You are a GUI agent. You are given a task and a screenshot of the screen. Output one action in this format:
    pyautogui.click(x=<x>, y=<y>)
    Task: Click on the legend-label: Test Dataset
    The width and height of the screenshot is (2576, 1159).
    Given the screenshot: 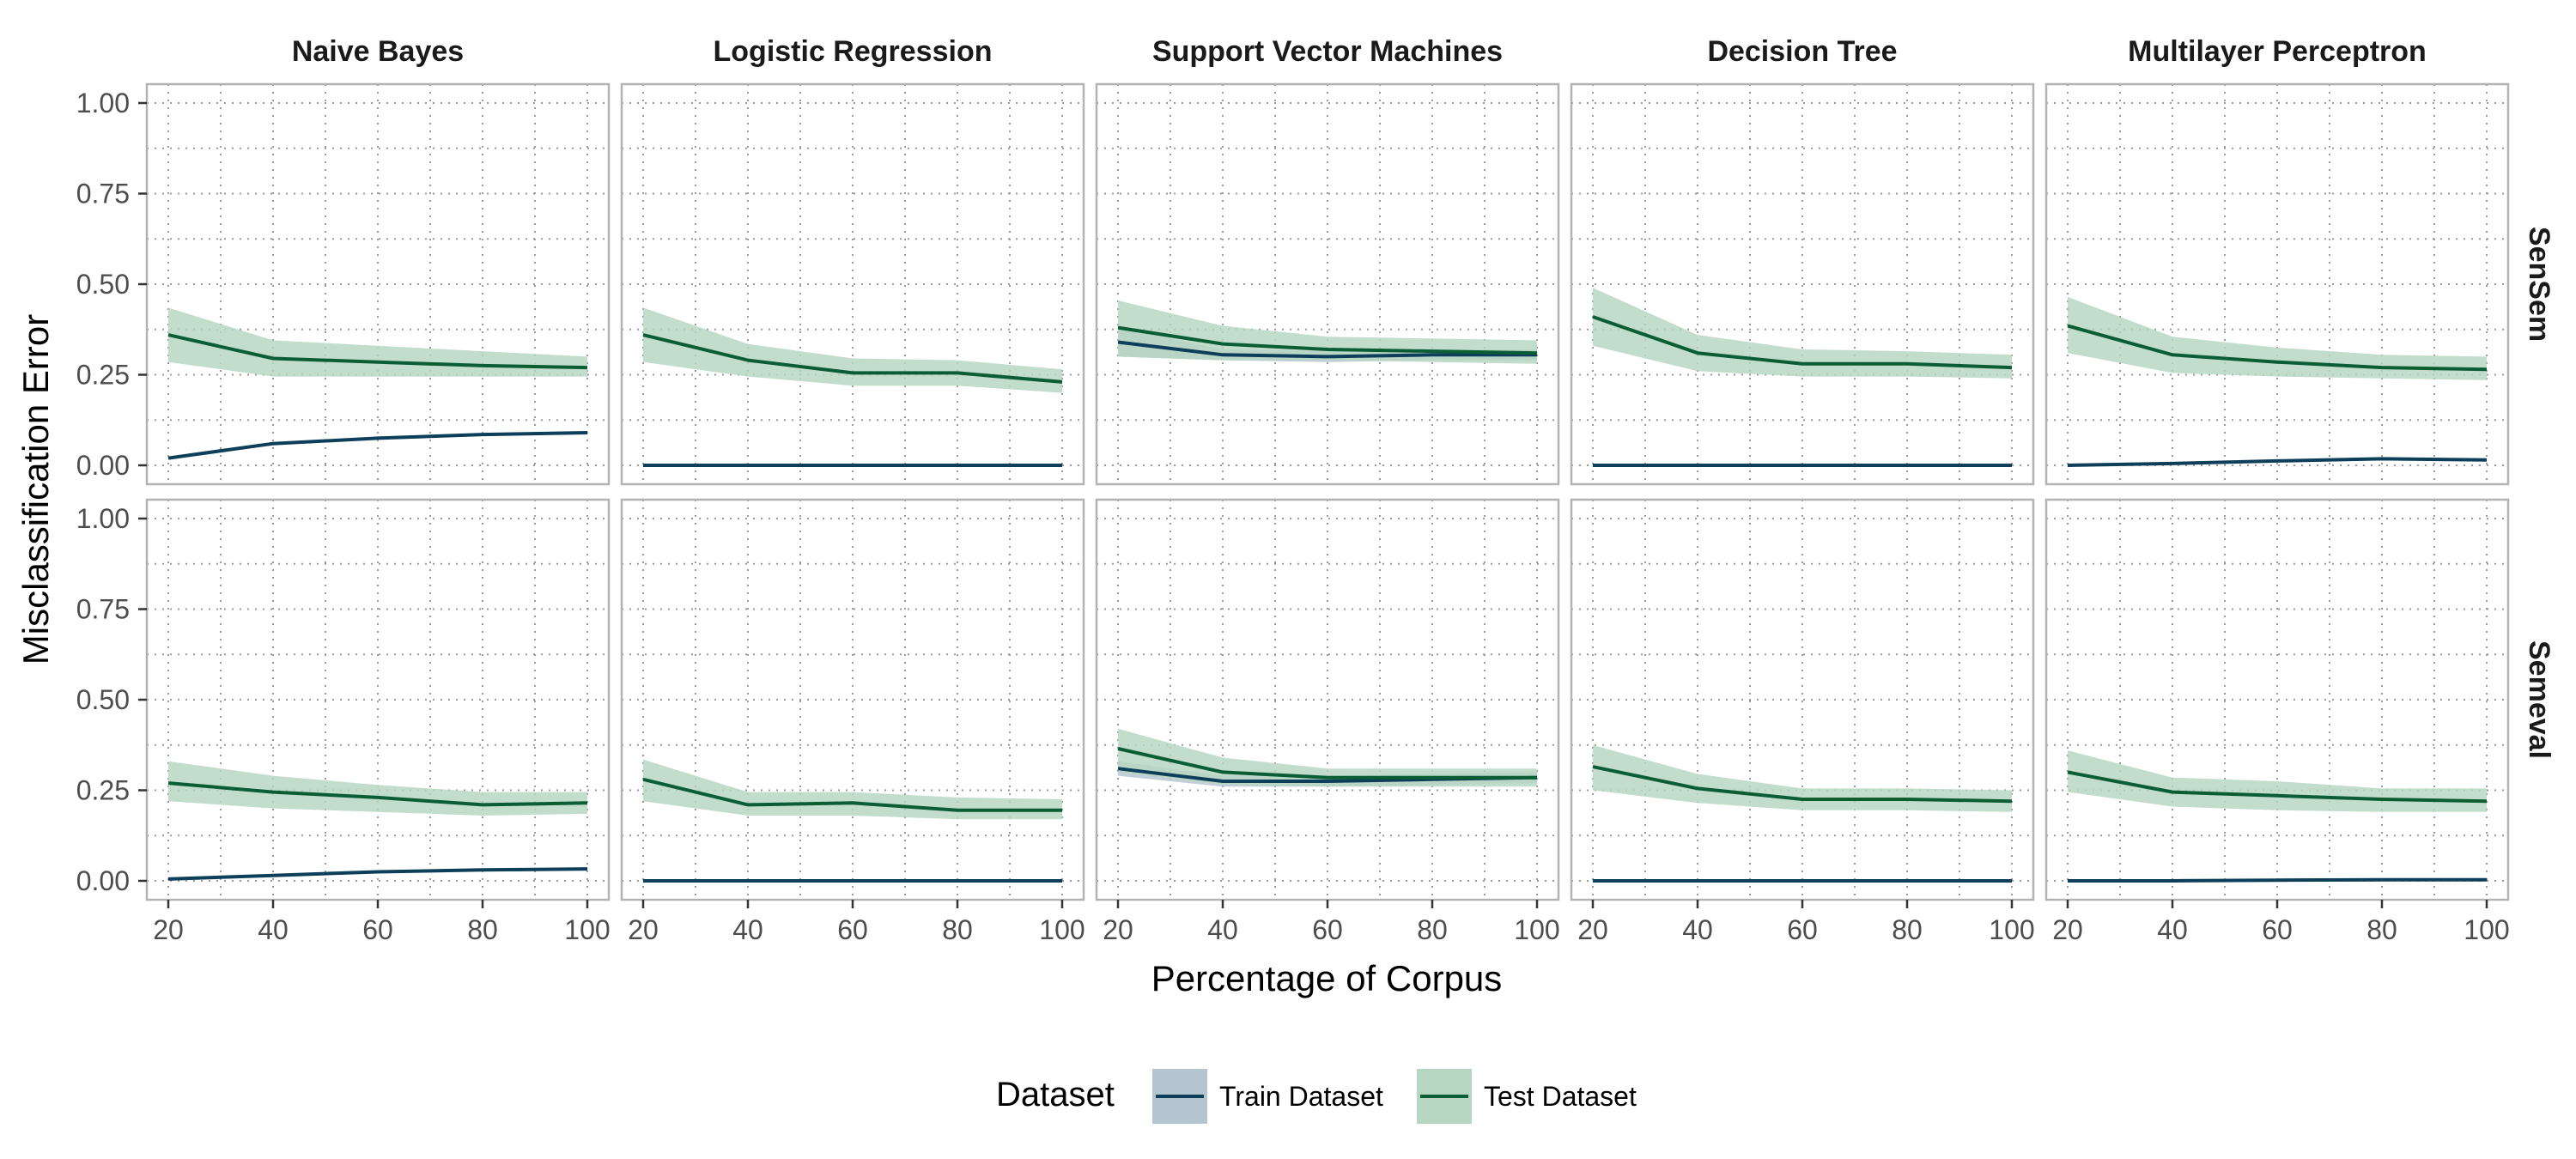 What is the action you would take?
    pyautogui.click(x=1561, y=1096)
    